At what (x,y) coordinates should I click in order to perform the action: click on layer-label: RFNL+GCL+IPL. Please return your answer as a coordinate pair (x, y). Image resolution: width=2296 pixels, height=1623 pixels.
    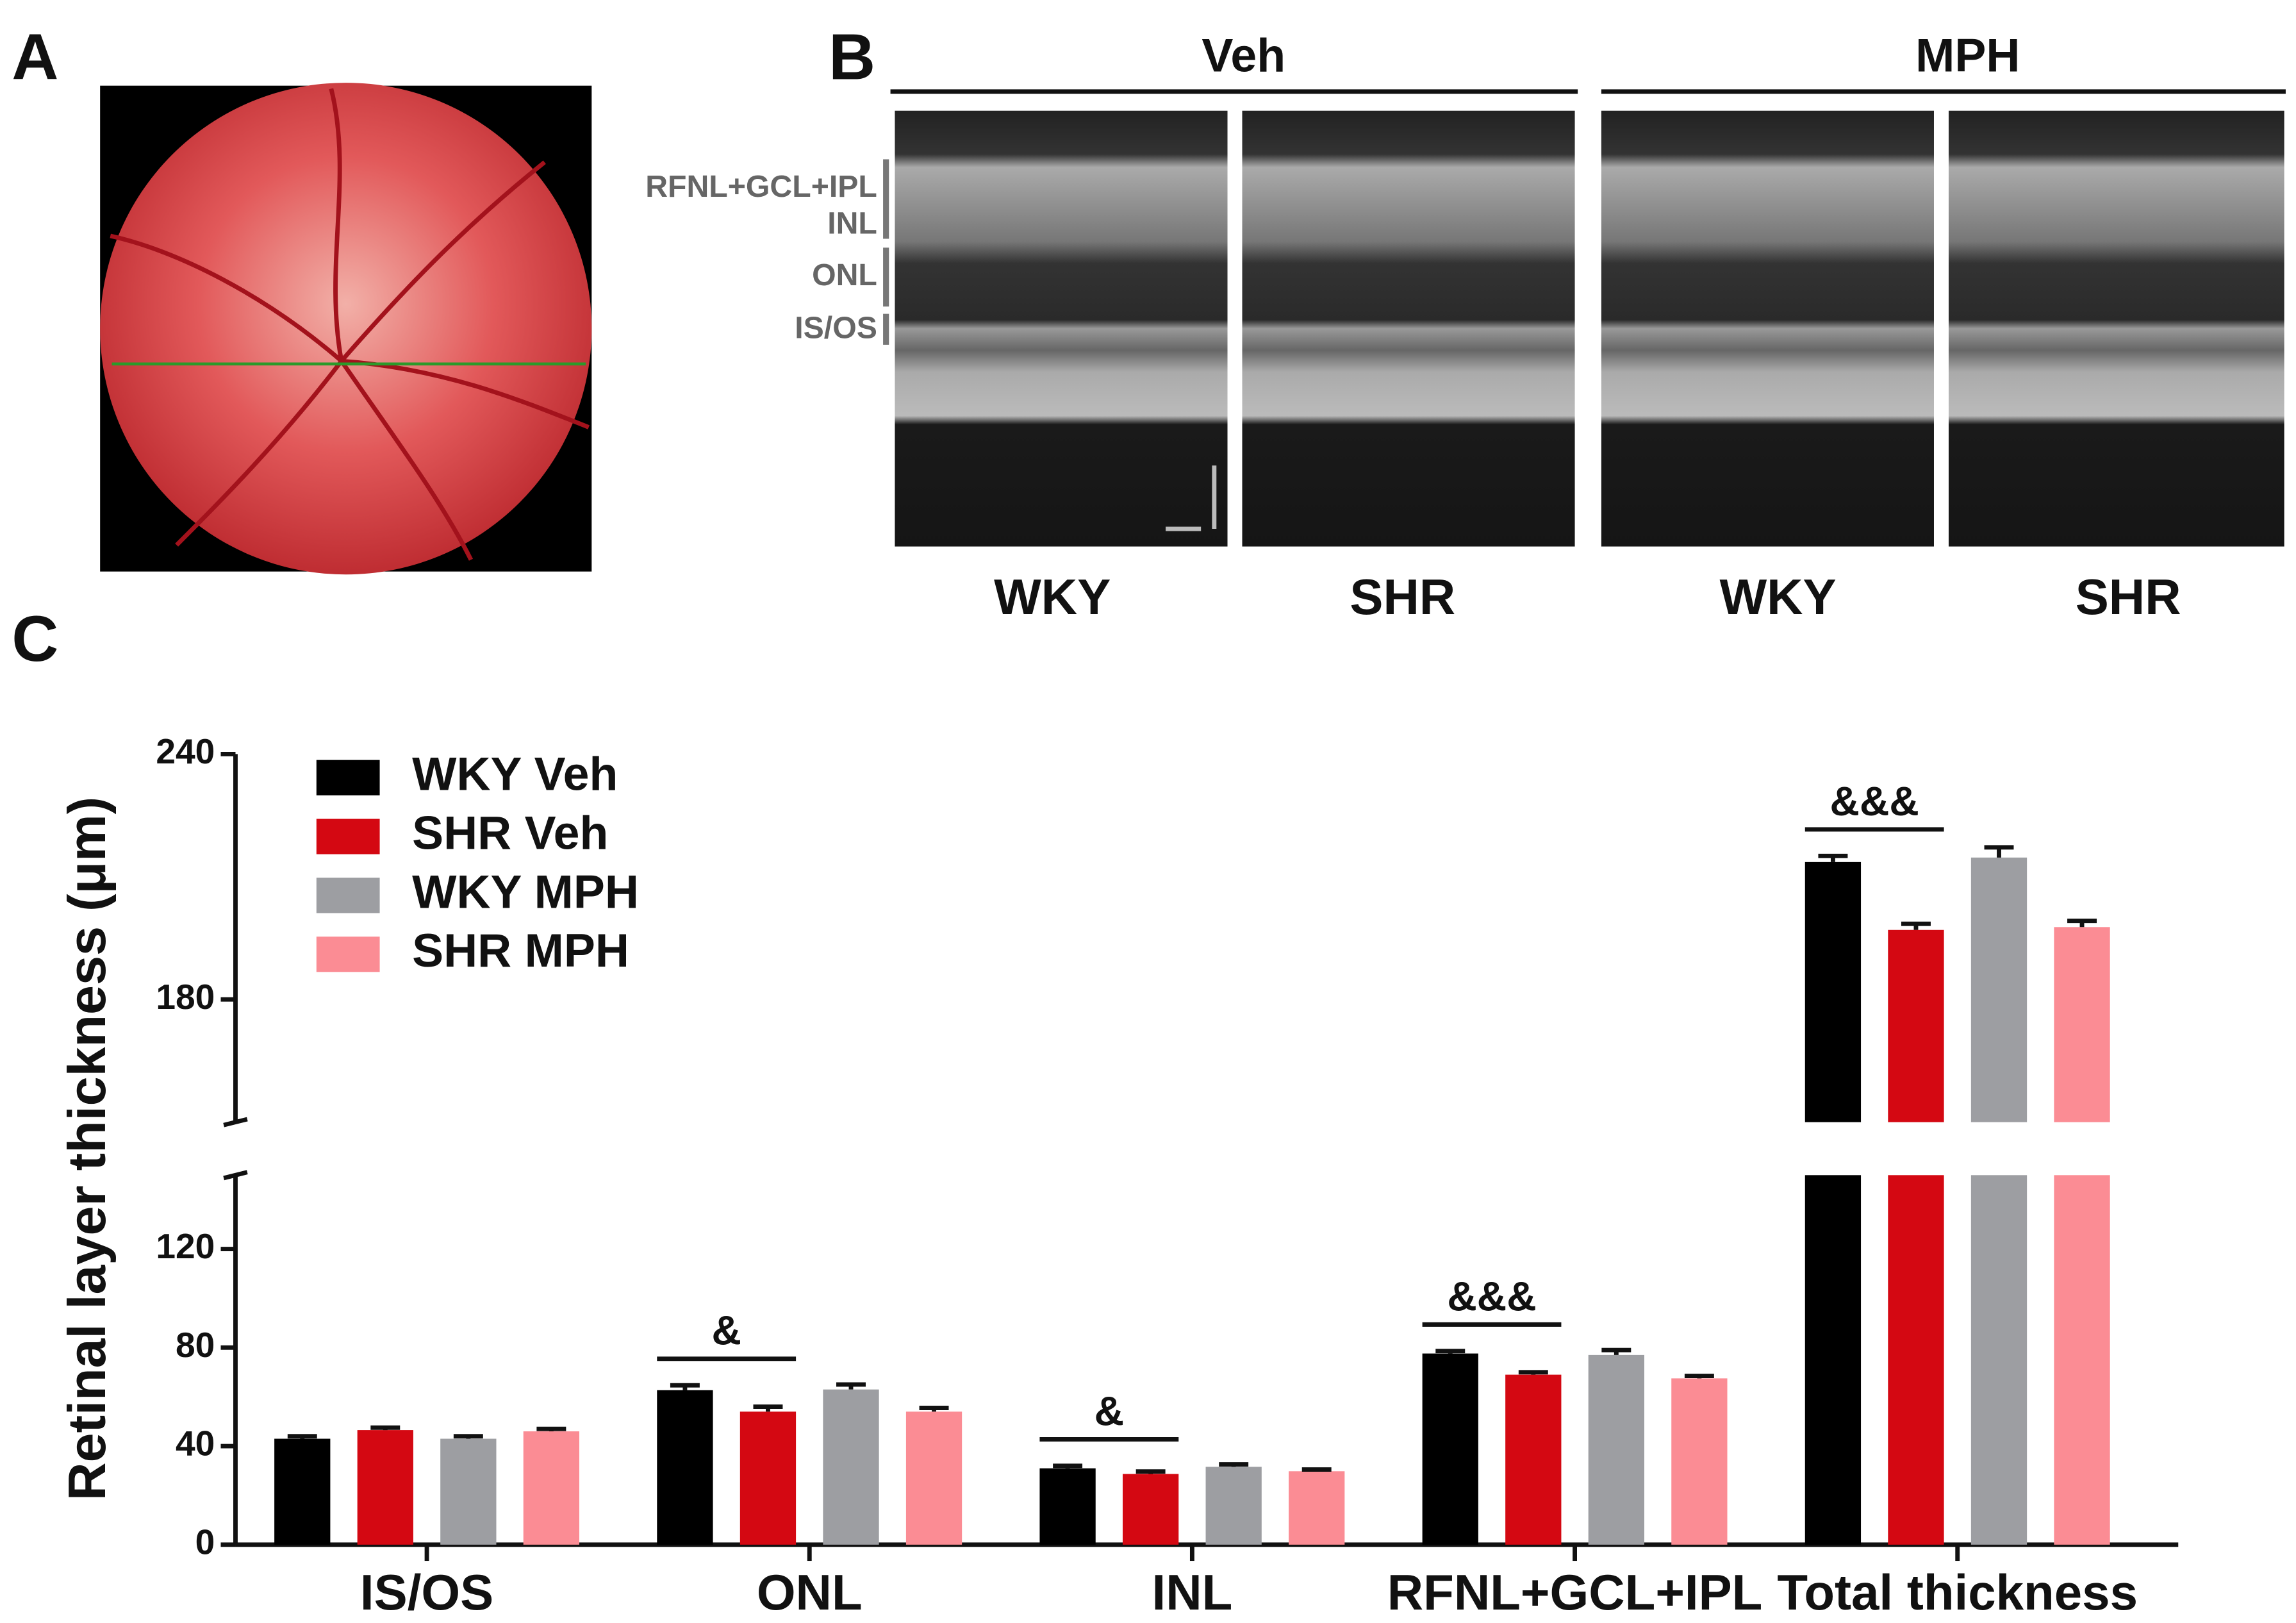
    Looking at the image, I should click on (761, 186).